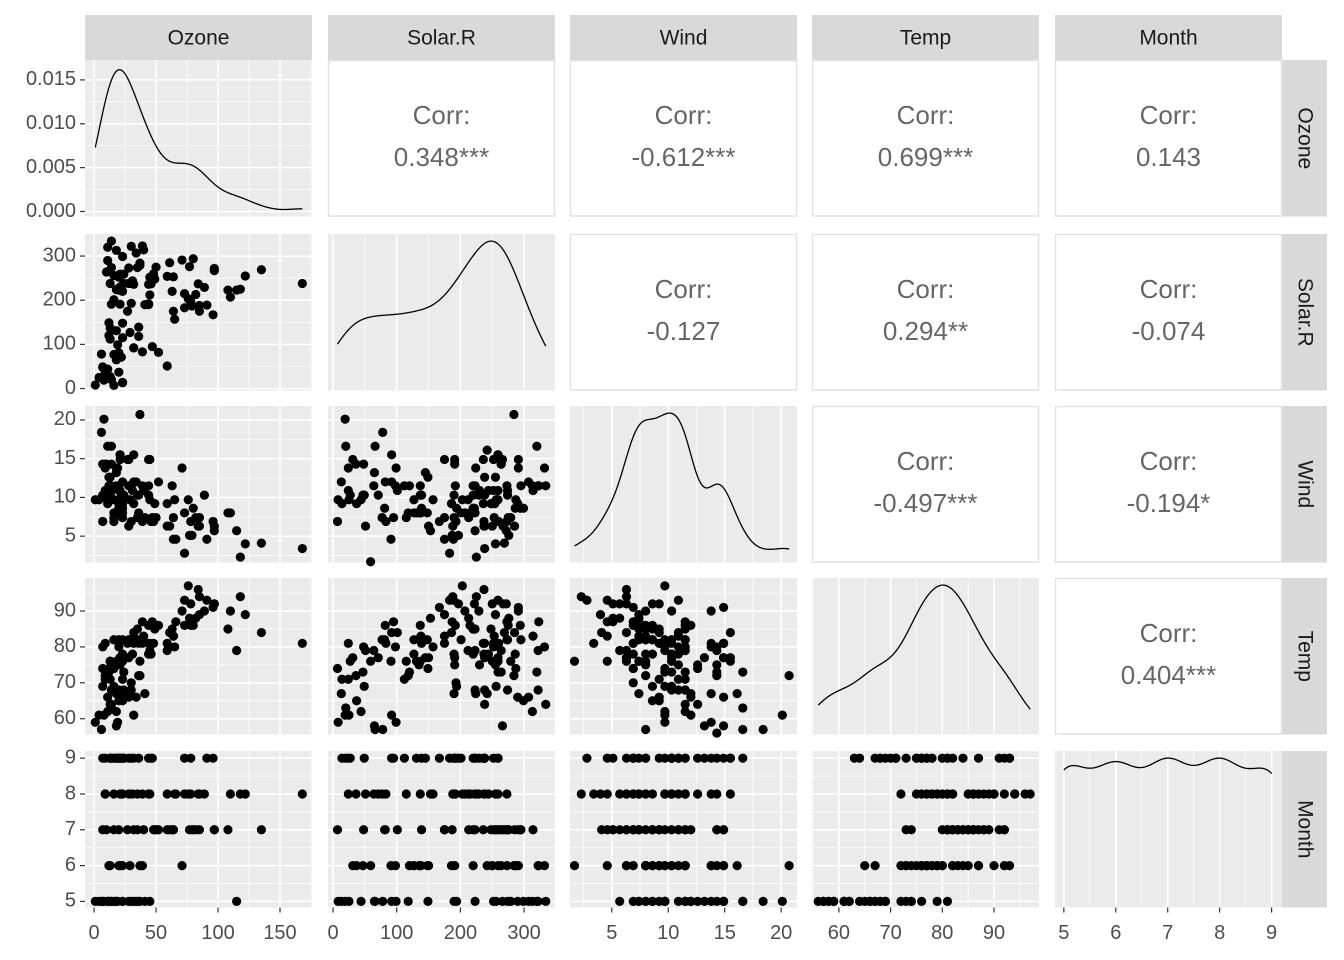 This screenshot has height=960, width=1344. What do you see at coordinates (890, 933) in the screenshot?
I see `x-tick-label: 70` at bounding box center [890, 933].